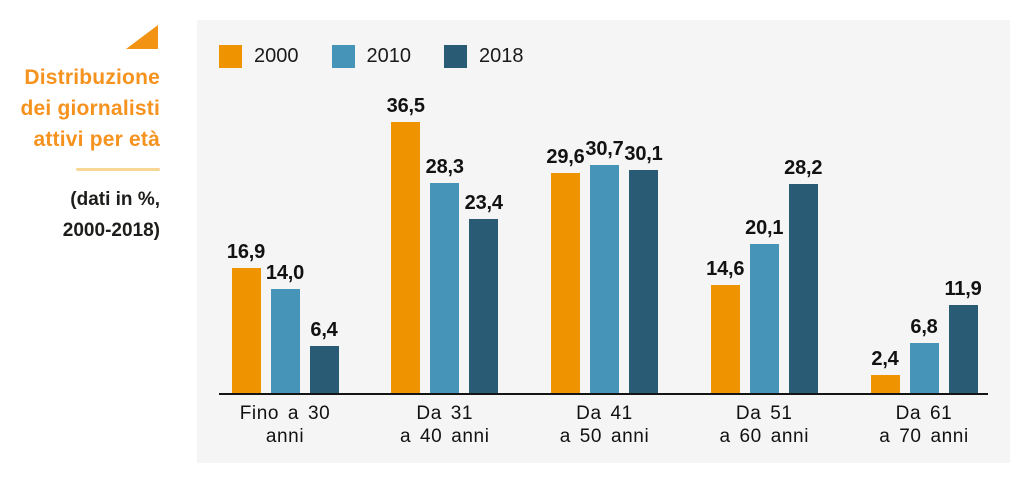  Describe the element at coordinates (803, 167) in the screenshot. I see `bar-value-label: 28,2` at that location.